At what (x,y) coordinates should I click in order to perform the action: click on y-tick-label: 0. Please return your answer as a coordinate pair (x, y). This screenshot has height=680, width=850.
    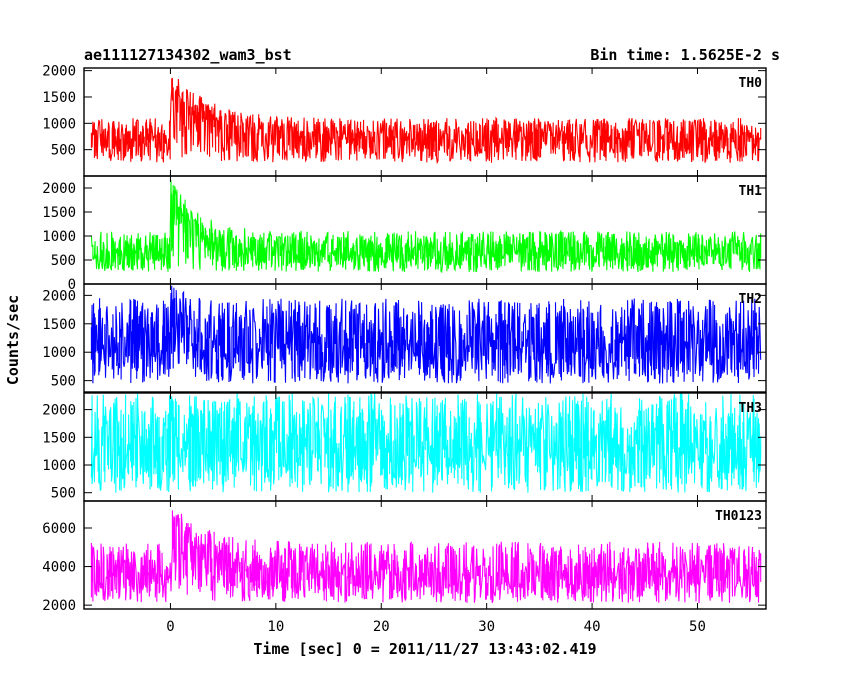
    Looking at the image, I should click on (72, 285).